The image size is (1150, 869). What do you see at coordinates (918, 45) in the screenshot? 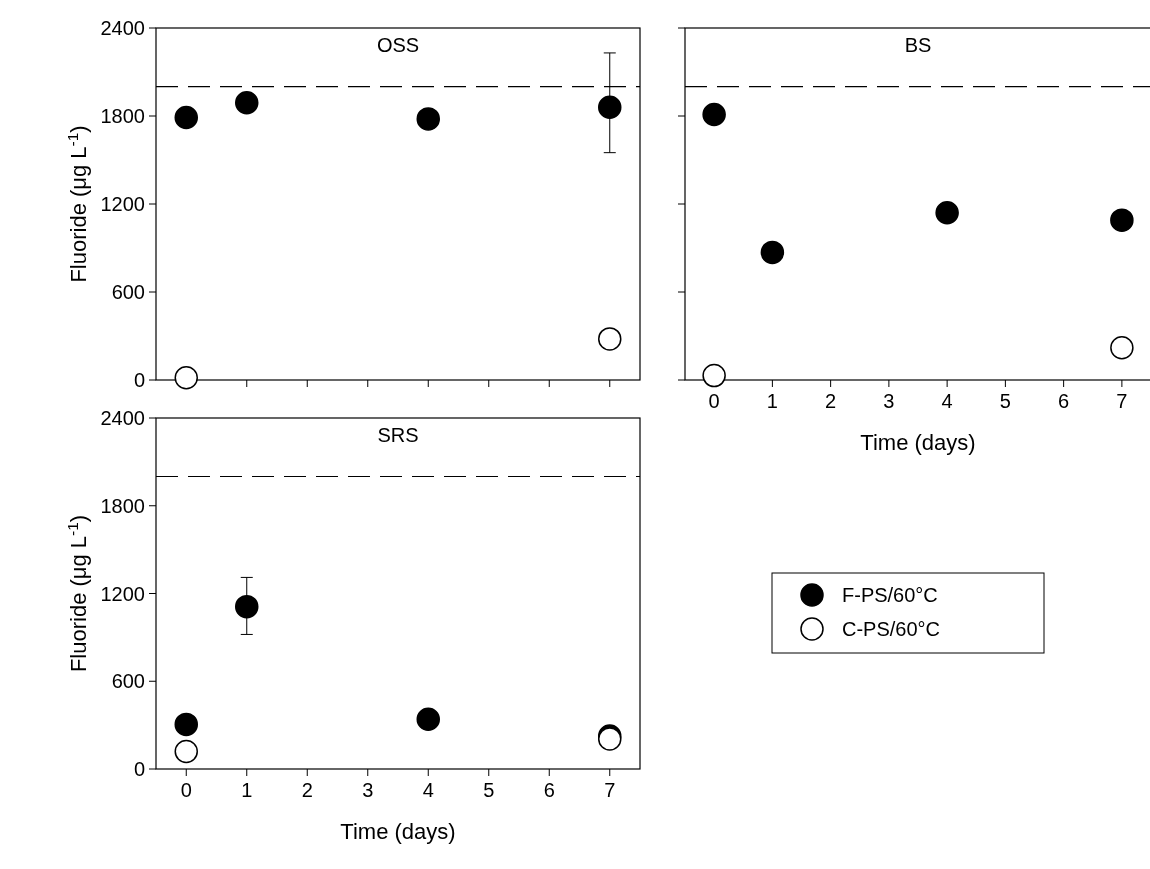
I see `chart-title: BS` at bounding box center [918, 45].